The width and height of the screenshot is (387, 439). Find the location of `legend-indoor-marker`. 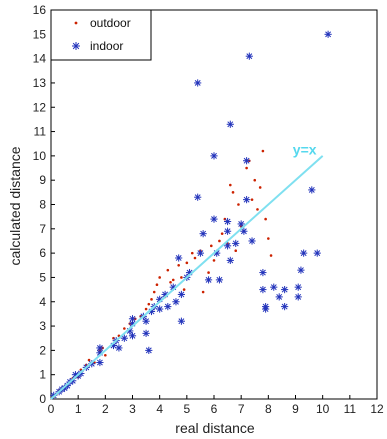

legend-indoor-marker is located at coordinates (76, 46).